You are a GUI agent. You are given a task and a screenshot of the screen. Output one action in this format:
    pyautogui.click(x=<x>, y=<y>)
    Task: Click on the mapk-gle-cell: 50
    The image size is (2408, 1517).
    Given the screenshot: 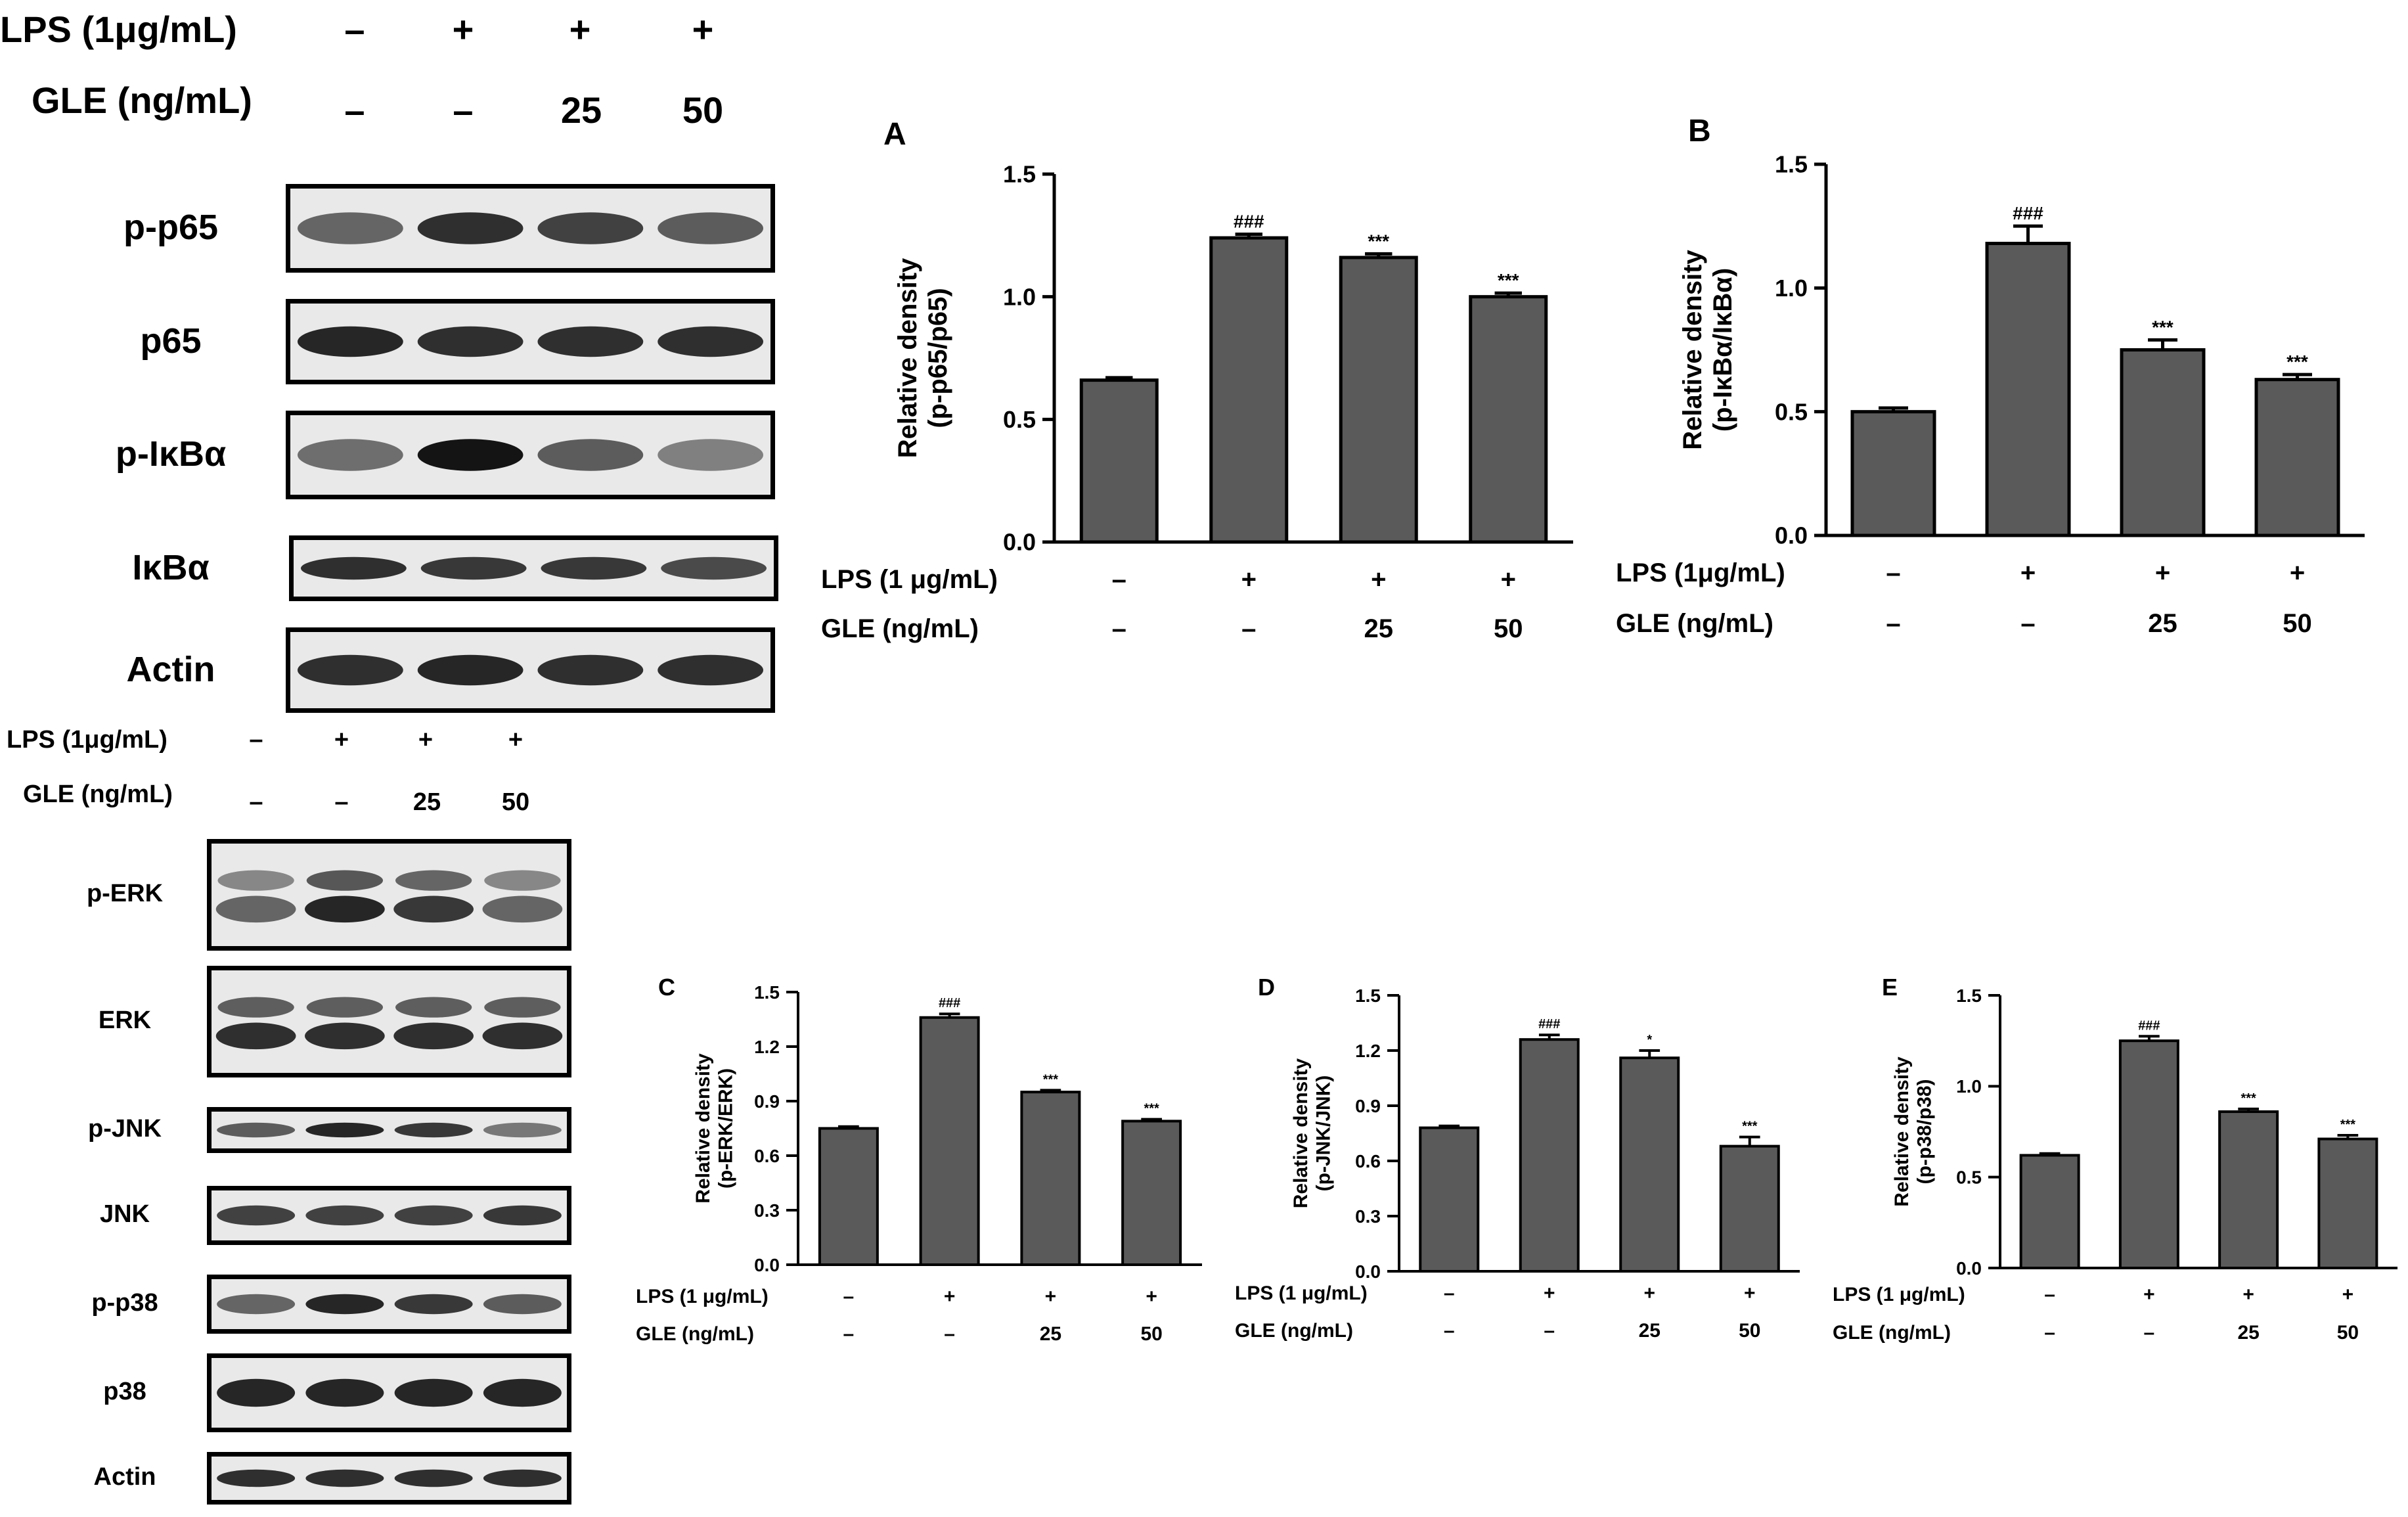 What is the action you would take?
    pyautogui.click(x=515, y=802)
    